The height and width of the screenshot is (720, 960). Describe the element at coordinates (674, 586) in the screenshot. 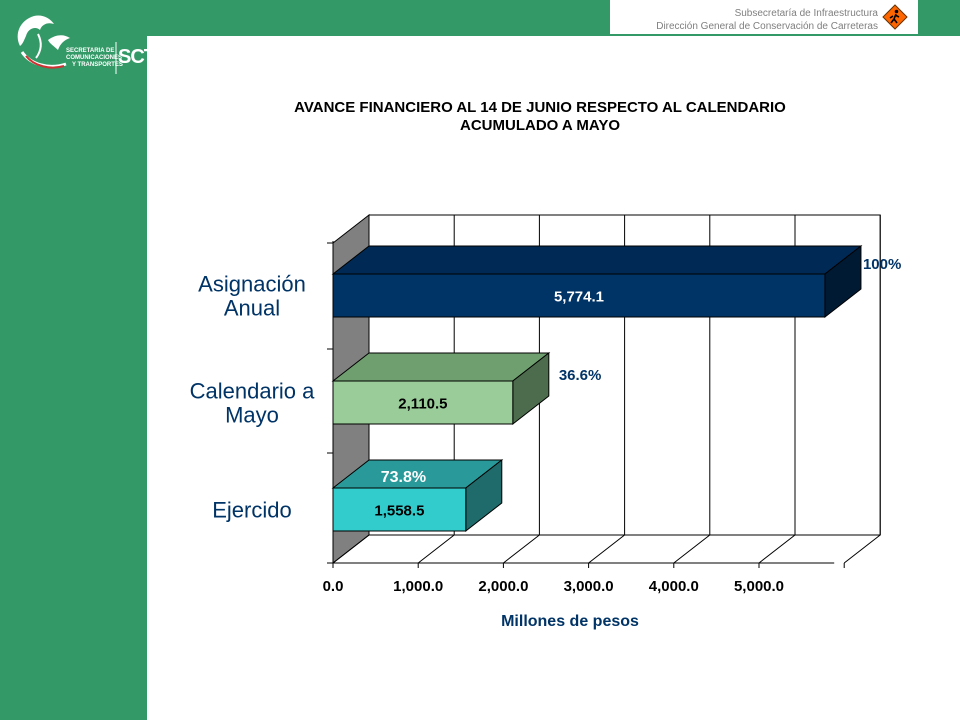

I see `x-tick-label: 4,000.0` at that location.